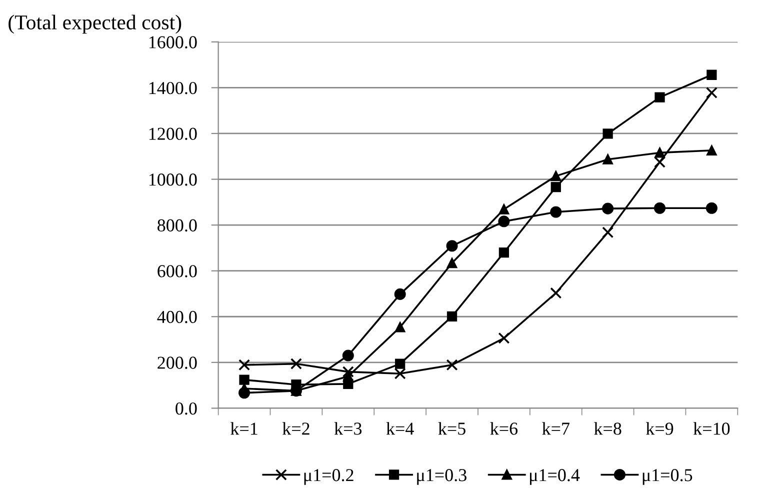 The height and width of the screenshot is (493, 766). Describe the element at coordinates (177, 271) in the screenshot. I see `y-tick-label: 600.0` at that location.